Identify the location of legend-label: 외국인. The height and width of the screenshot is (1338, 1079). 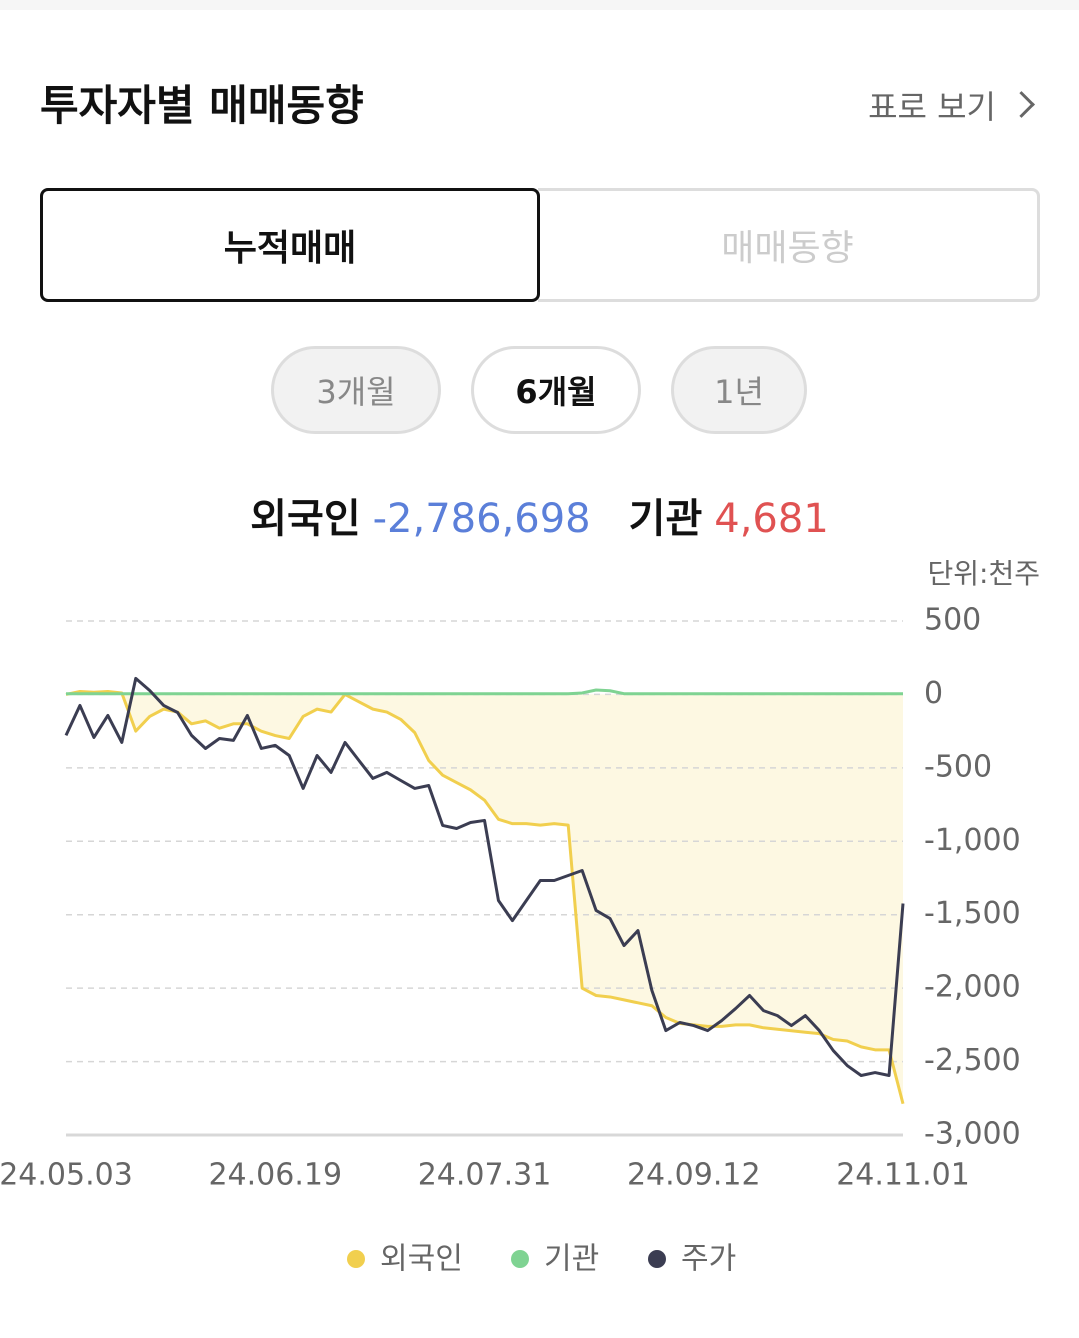
(421, 1259).